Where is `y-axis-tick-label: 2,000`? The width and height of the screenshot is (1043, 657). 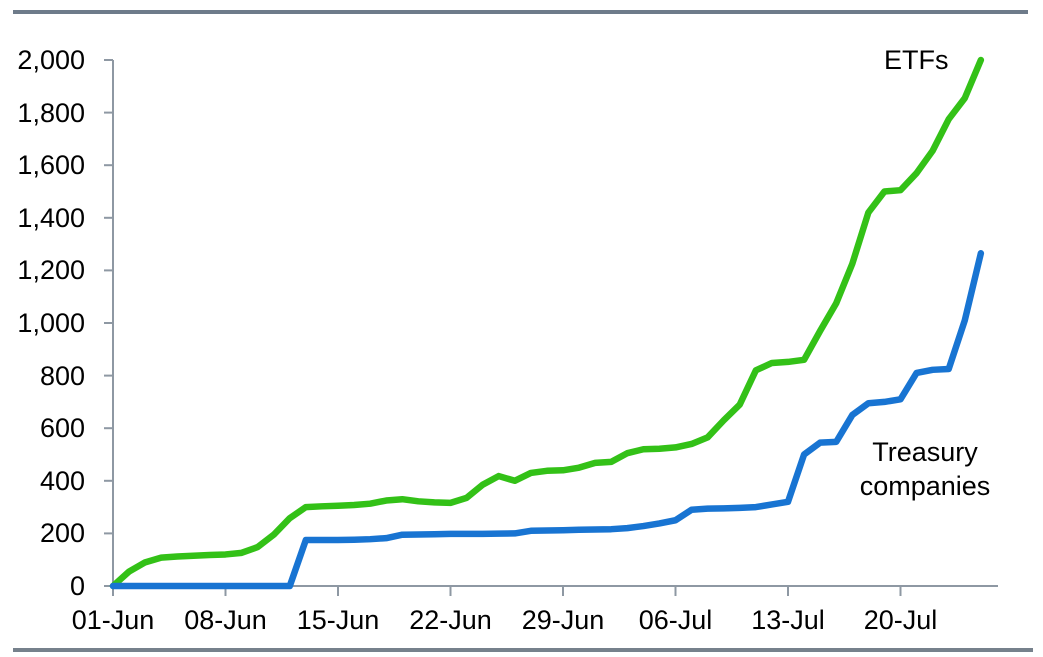 y-axis-tick-label: 2,000 is located at coordinates (51, 60).